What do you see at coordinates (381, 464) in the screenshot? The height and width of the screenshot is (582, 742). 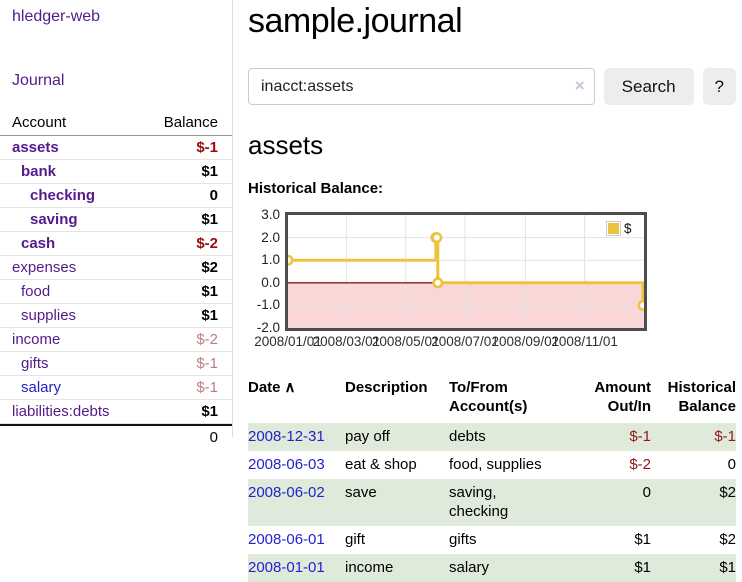 I see `transaction-description-cell: eat & shop` at bounding box center [381, 464].